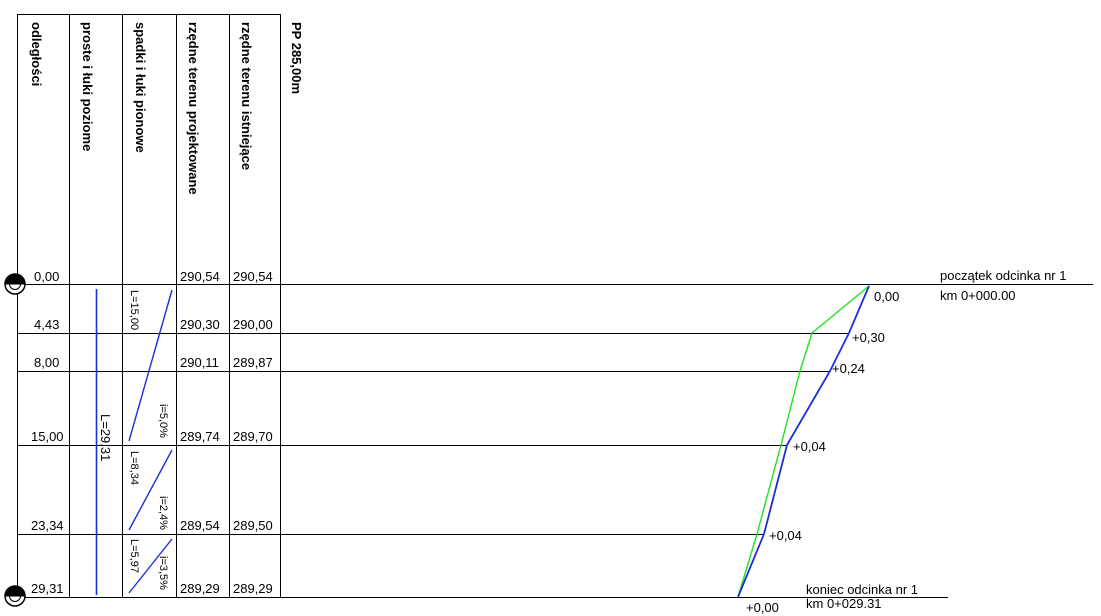 This screenshot has height=616, width=1101. Describe the element at coordinates (87, 86) in the screenshot. I see `header-horizontal: proste i łuki poziome` at that location.